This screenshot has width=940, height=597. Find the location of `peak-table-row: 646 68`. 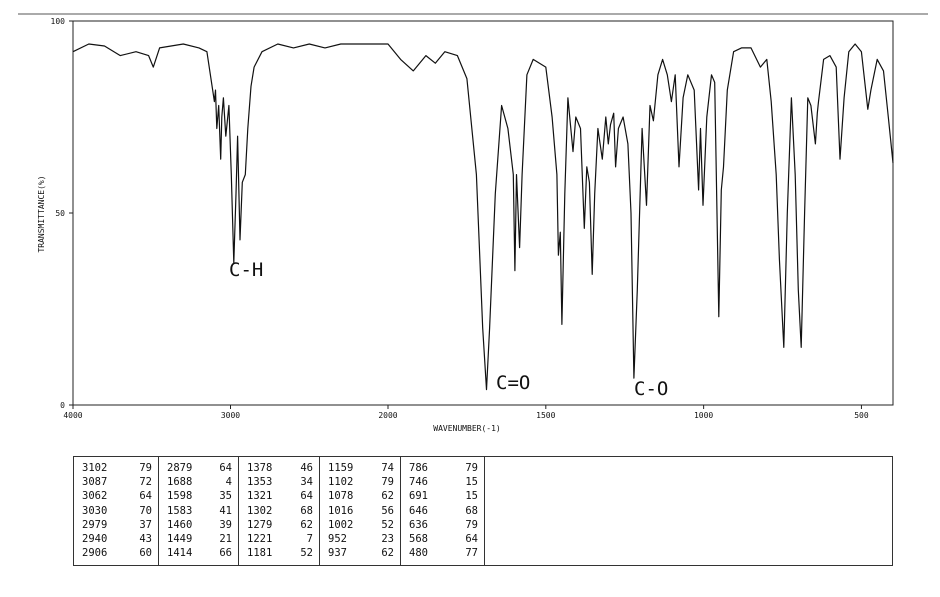

peak-table-row: 646 68 is located at coordinates (443, 511).